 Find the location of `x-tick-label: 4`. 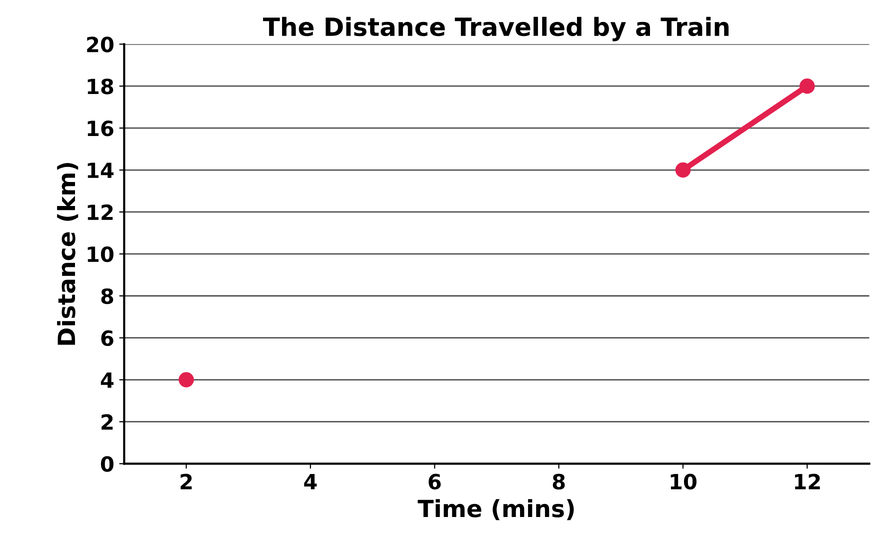

x-tick-label: 4 is located at coordinates (310, 482).